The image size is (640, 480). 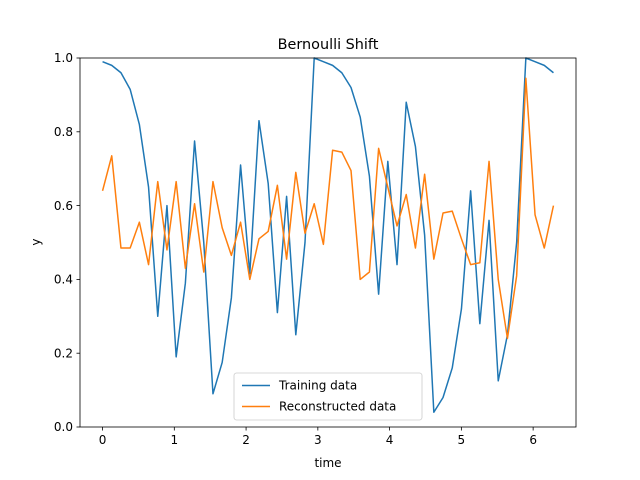 I want to click on y-tick-label: 0.6, so click(x=63, y=206).